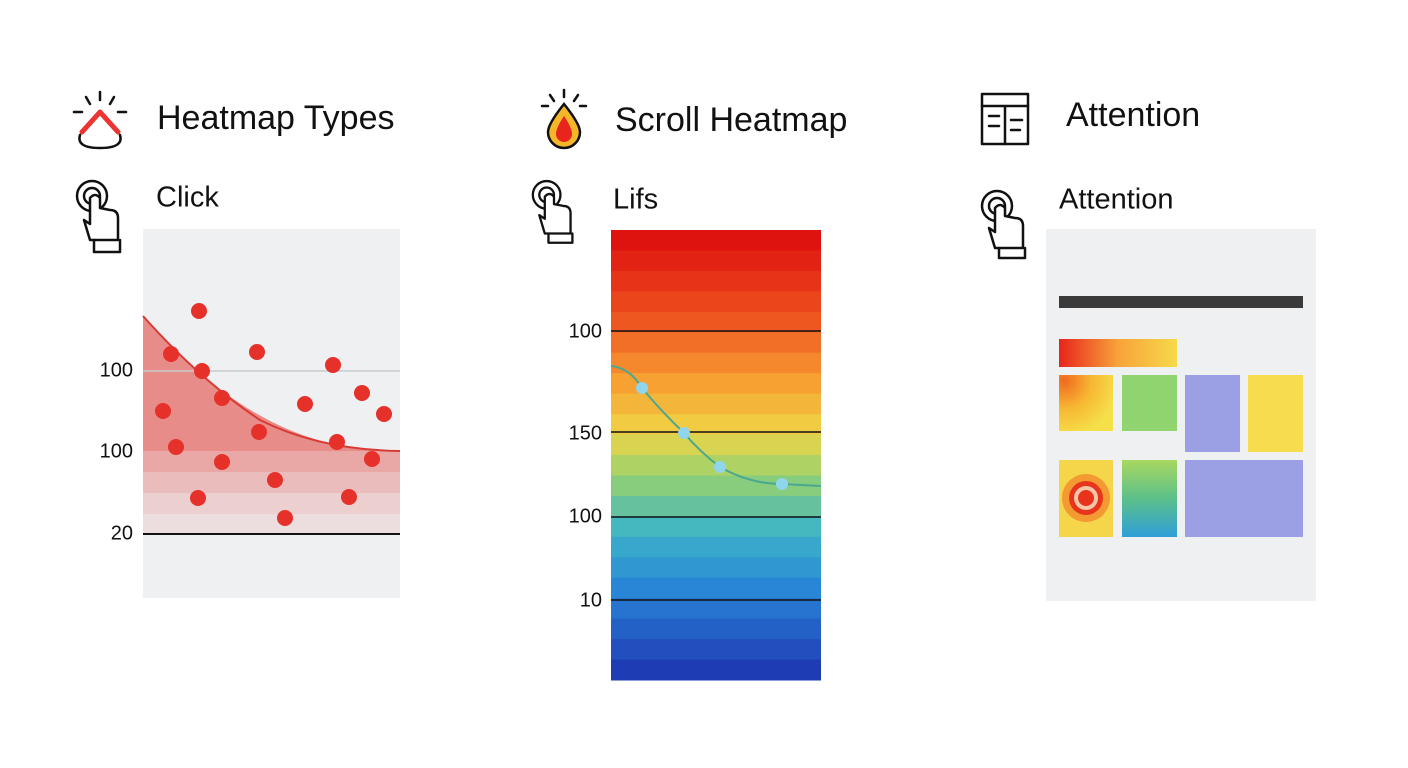 The width and height of the screenshot is (1408, 768). Describe the element at coordinates (1181, 302) in the screenshot. I see `header-bar` at that location.